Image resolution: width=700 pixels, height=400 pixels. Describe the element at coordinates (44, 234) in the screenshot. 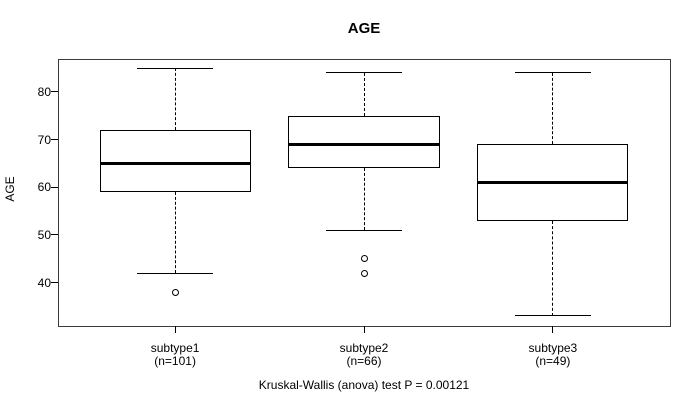

I see `y-axis-tick-label: 50` at that location.